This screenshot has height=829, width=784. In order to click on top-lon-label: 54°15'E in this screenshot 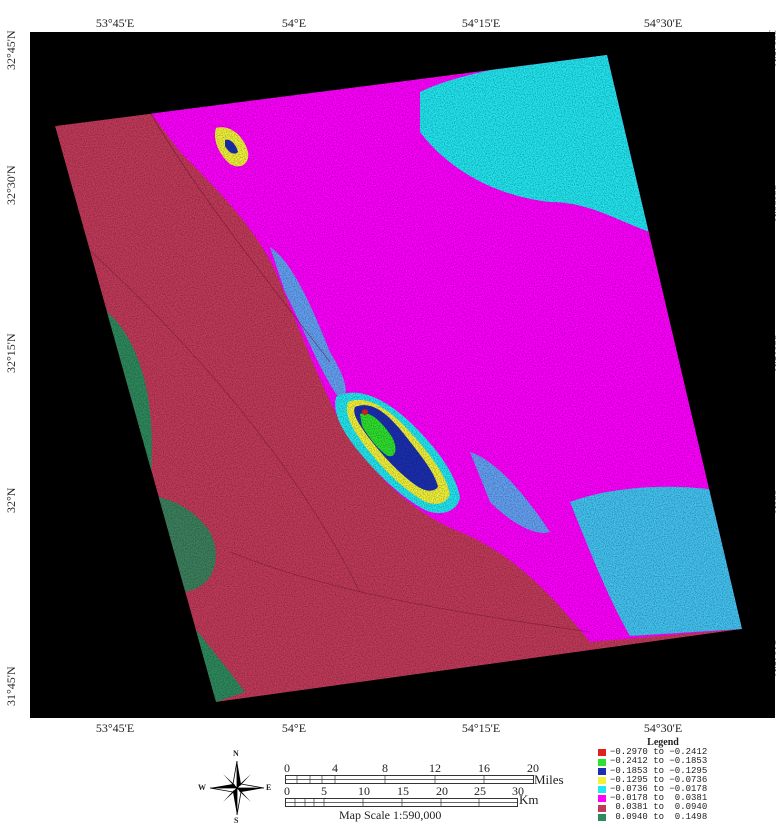, I will do `click(481, 23)`.